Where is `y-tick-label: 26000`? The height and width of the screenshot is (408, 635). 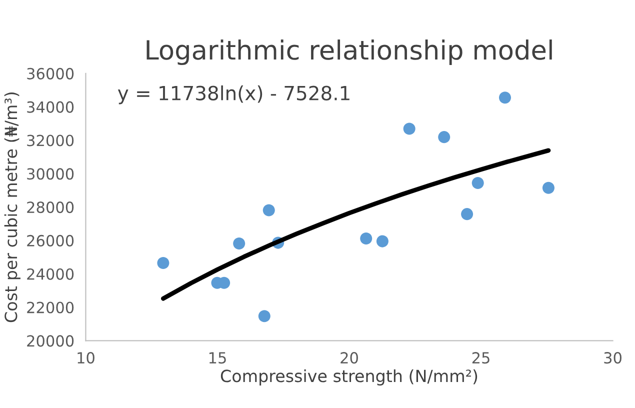
y-tick-label: 26000 is located at coordinates (50, 240).